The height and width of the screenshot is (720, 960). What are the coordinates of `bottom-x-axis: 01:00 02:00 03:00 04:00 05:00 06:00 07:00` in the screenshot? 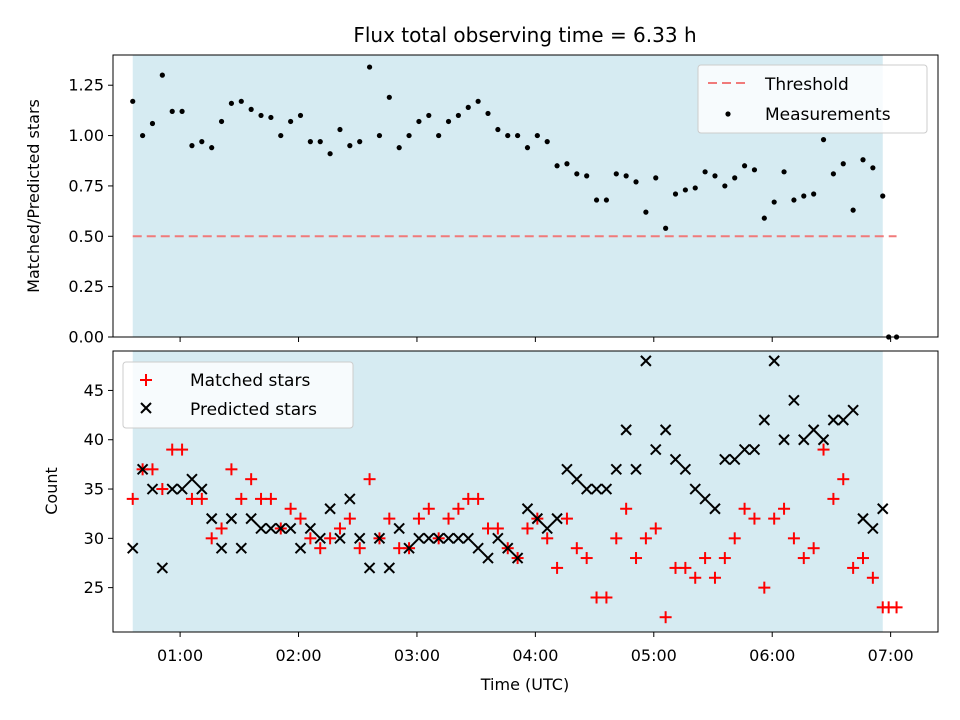 It's located at (535, 648).